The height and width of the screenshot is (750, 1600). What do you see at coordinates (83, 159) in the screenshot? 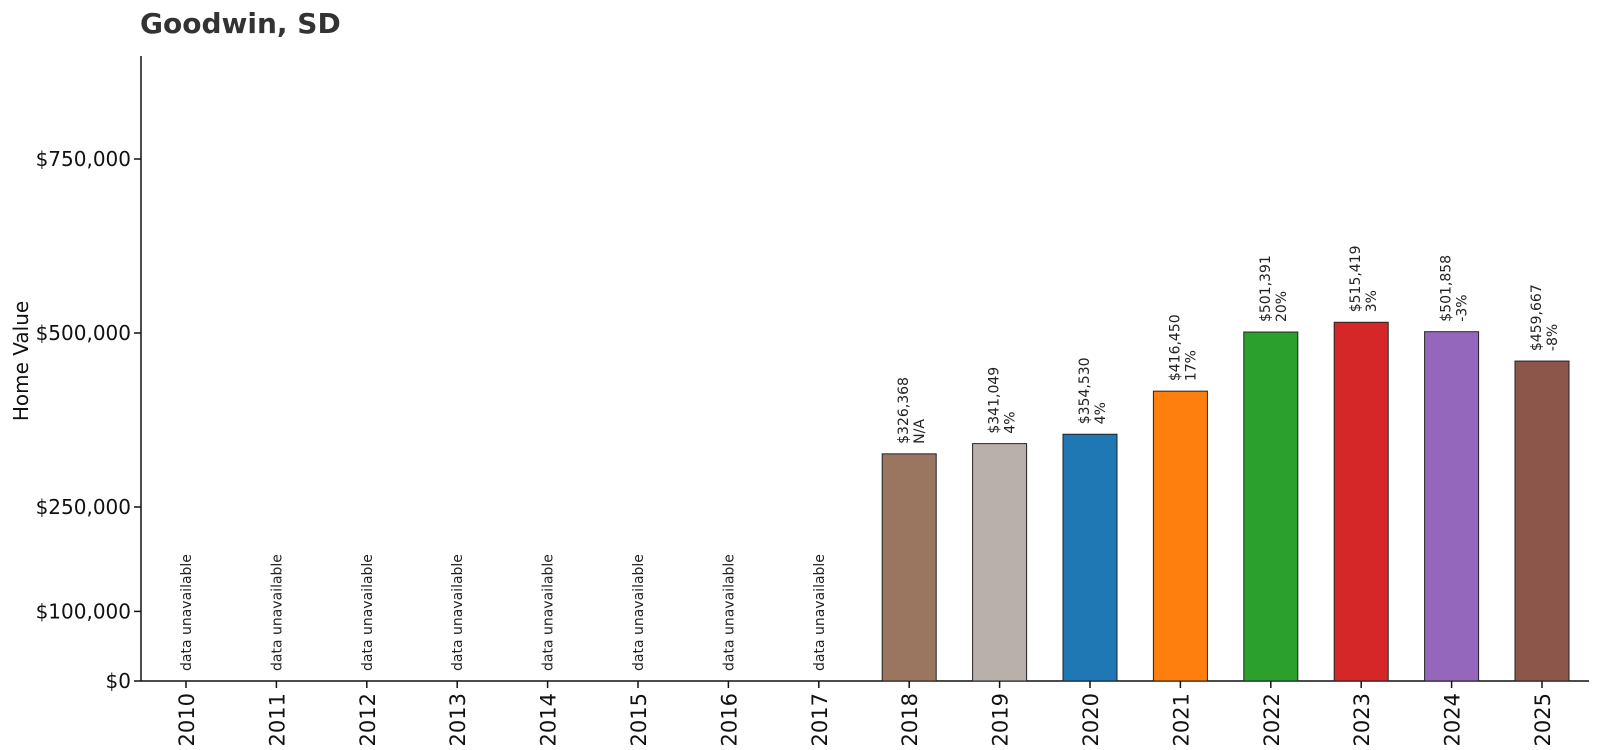
I see `y-tick-label: $750,000` at bounding box center [83, 159].